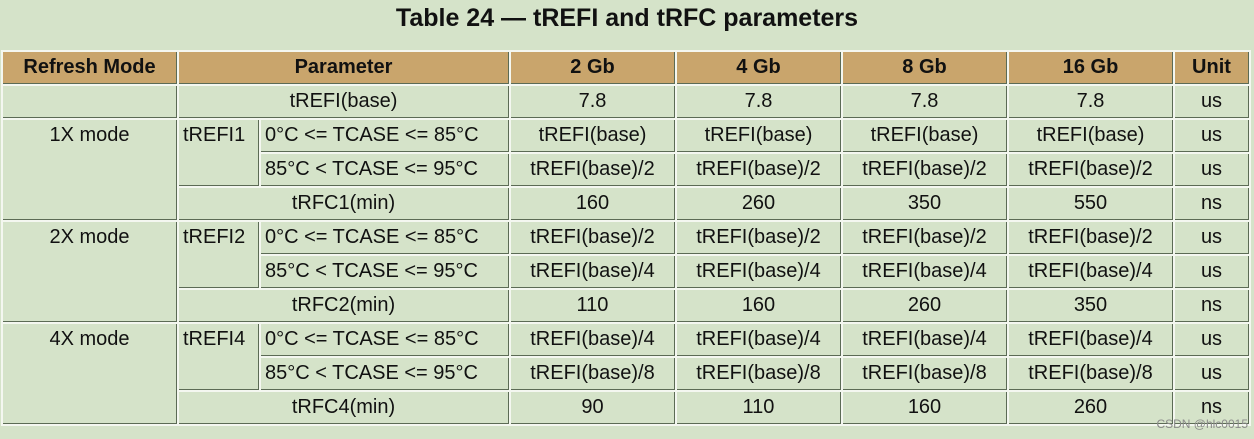 Image resolution: width=1254 pixels, height=439 pixels. I want to click on refi-cell: tREFI4, so click(219, 357).